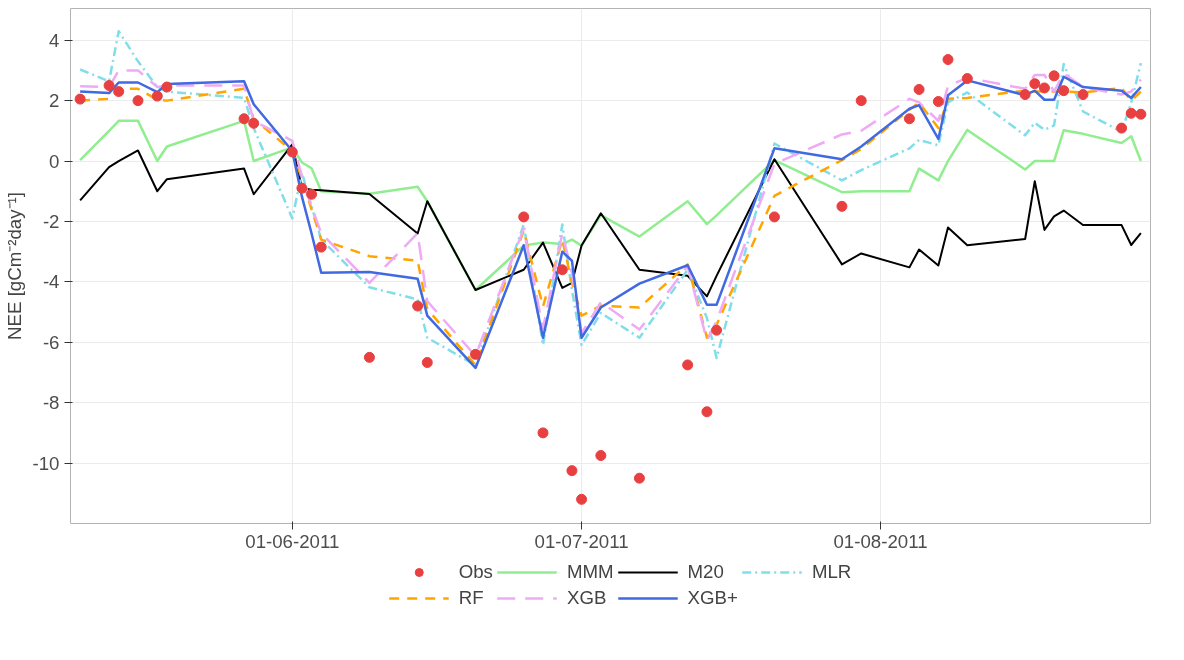 This screenshot has height=660, width=1184. What do you see at coordinates (14, 266) in the screenshot?
I see `y-axis-title: NEE [gCm⁻²day⁻¹]` at bounding box center [14, 266].